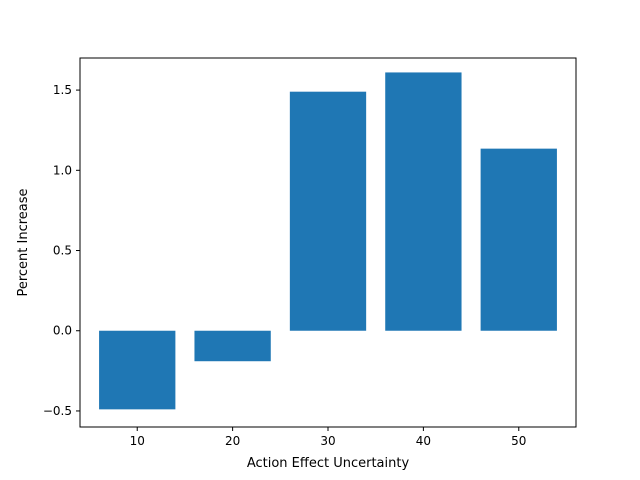 The image size is (640, 480). I want to click on y-tick-label: 1.5, so click(62, 90).